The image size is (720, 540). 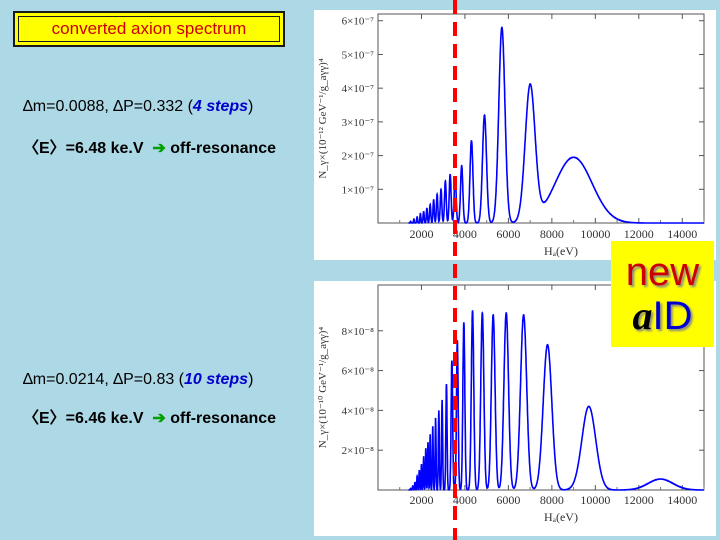 I want to click on dm-label: ∆m=0.0214, ∆P=0.83 (, so click(x=104, y=379).